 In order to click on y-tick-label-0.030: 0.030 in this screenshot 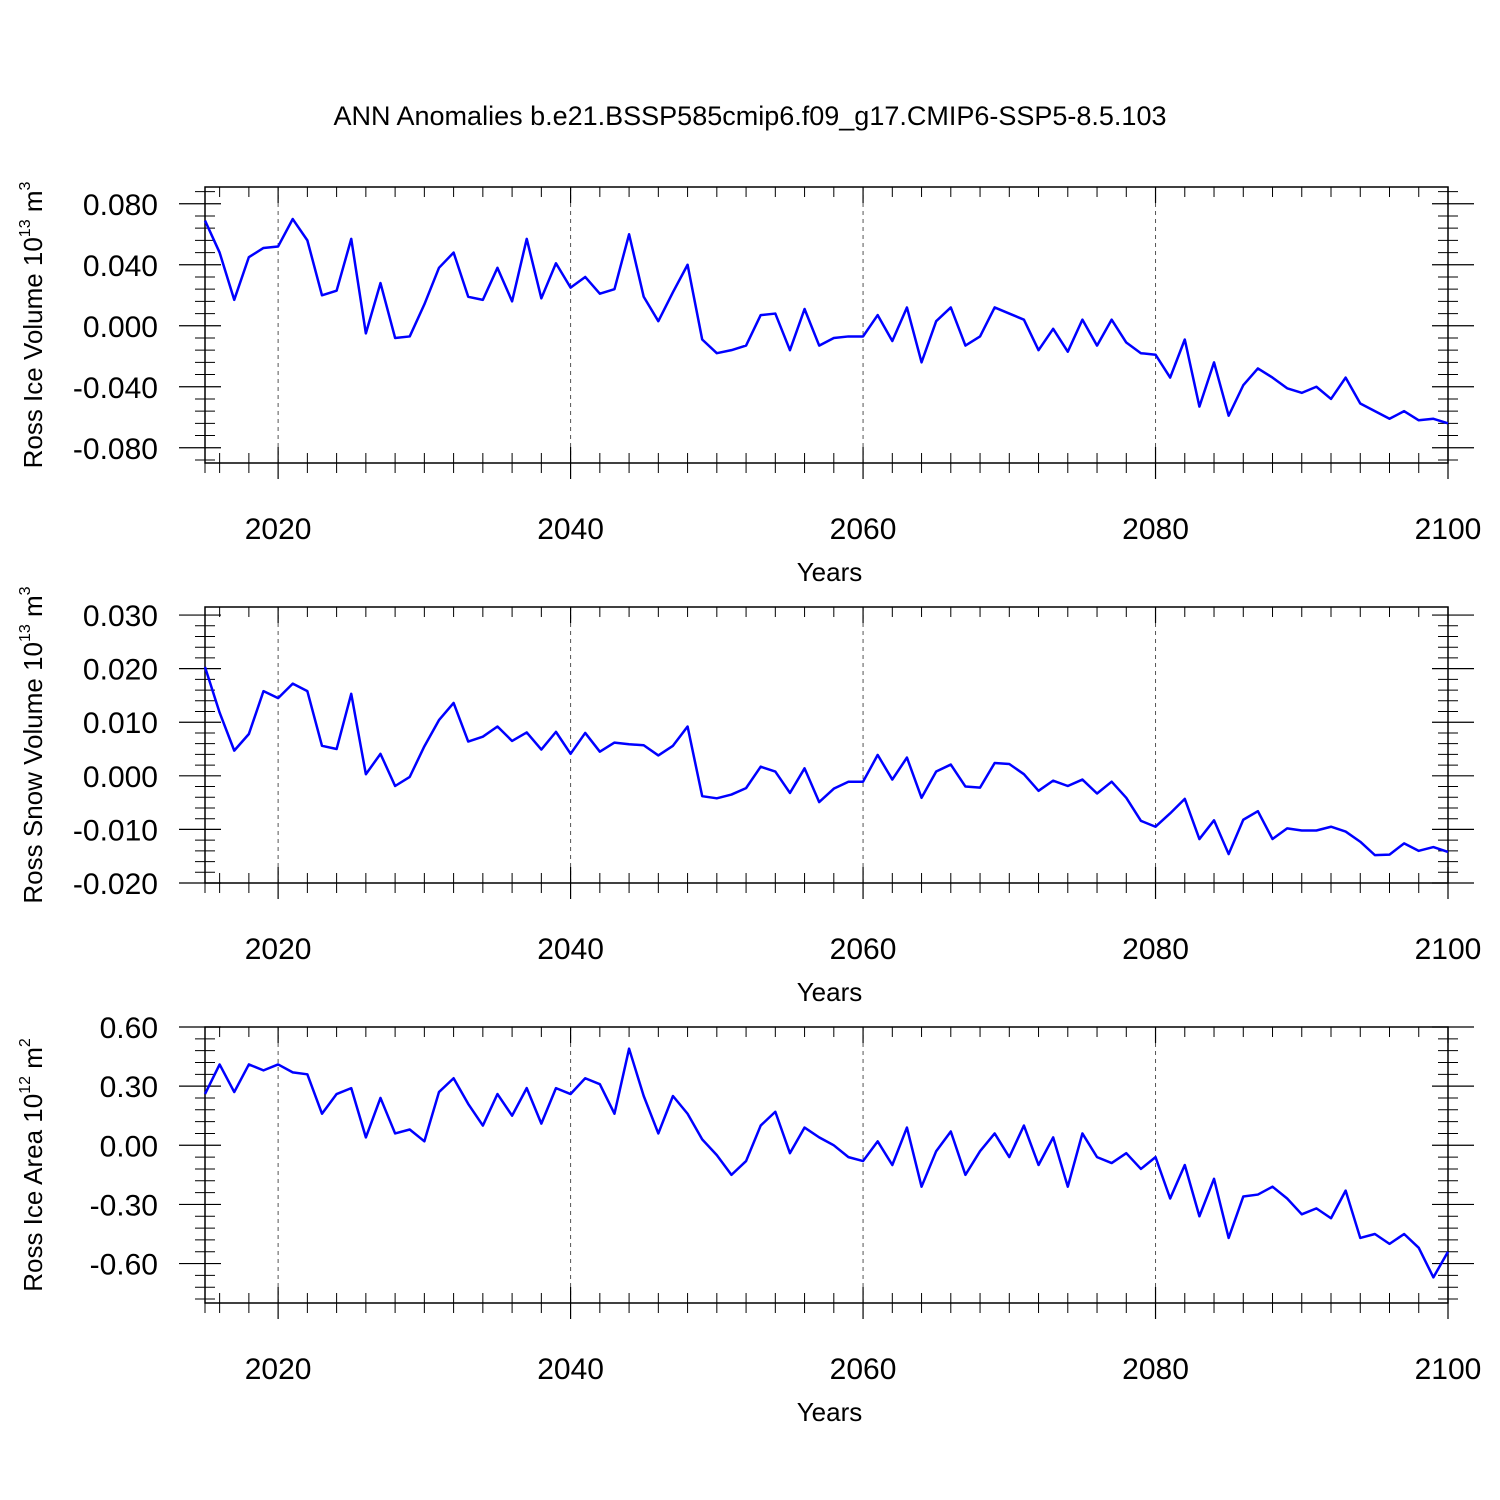, I will do `click(120, 616)`.